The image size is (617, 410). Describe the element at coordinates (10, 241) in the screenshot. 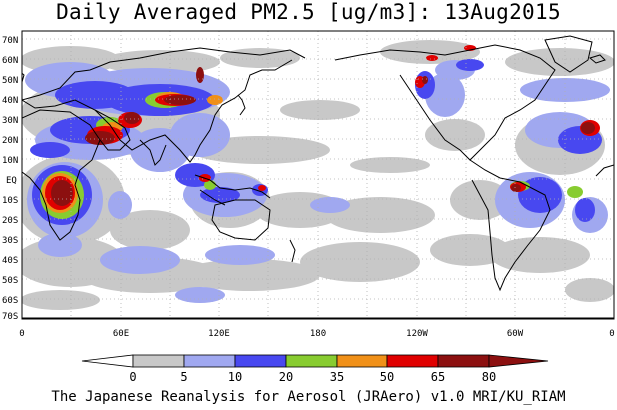

I see `lat-label-30s: 30S` at that location.